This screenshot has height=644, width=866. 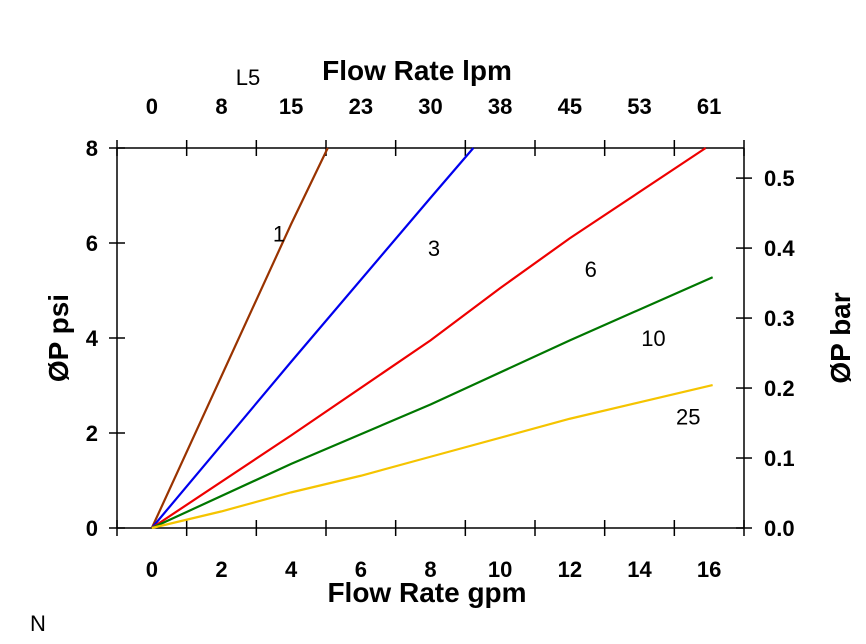 What do you see at coordinates (248, 77) in the screenshot?
I see `annotation-l5: L5` at bounding box center [248, 77].